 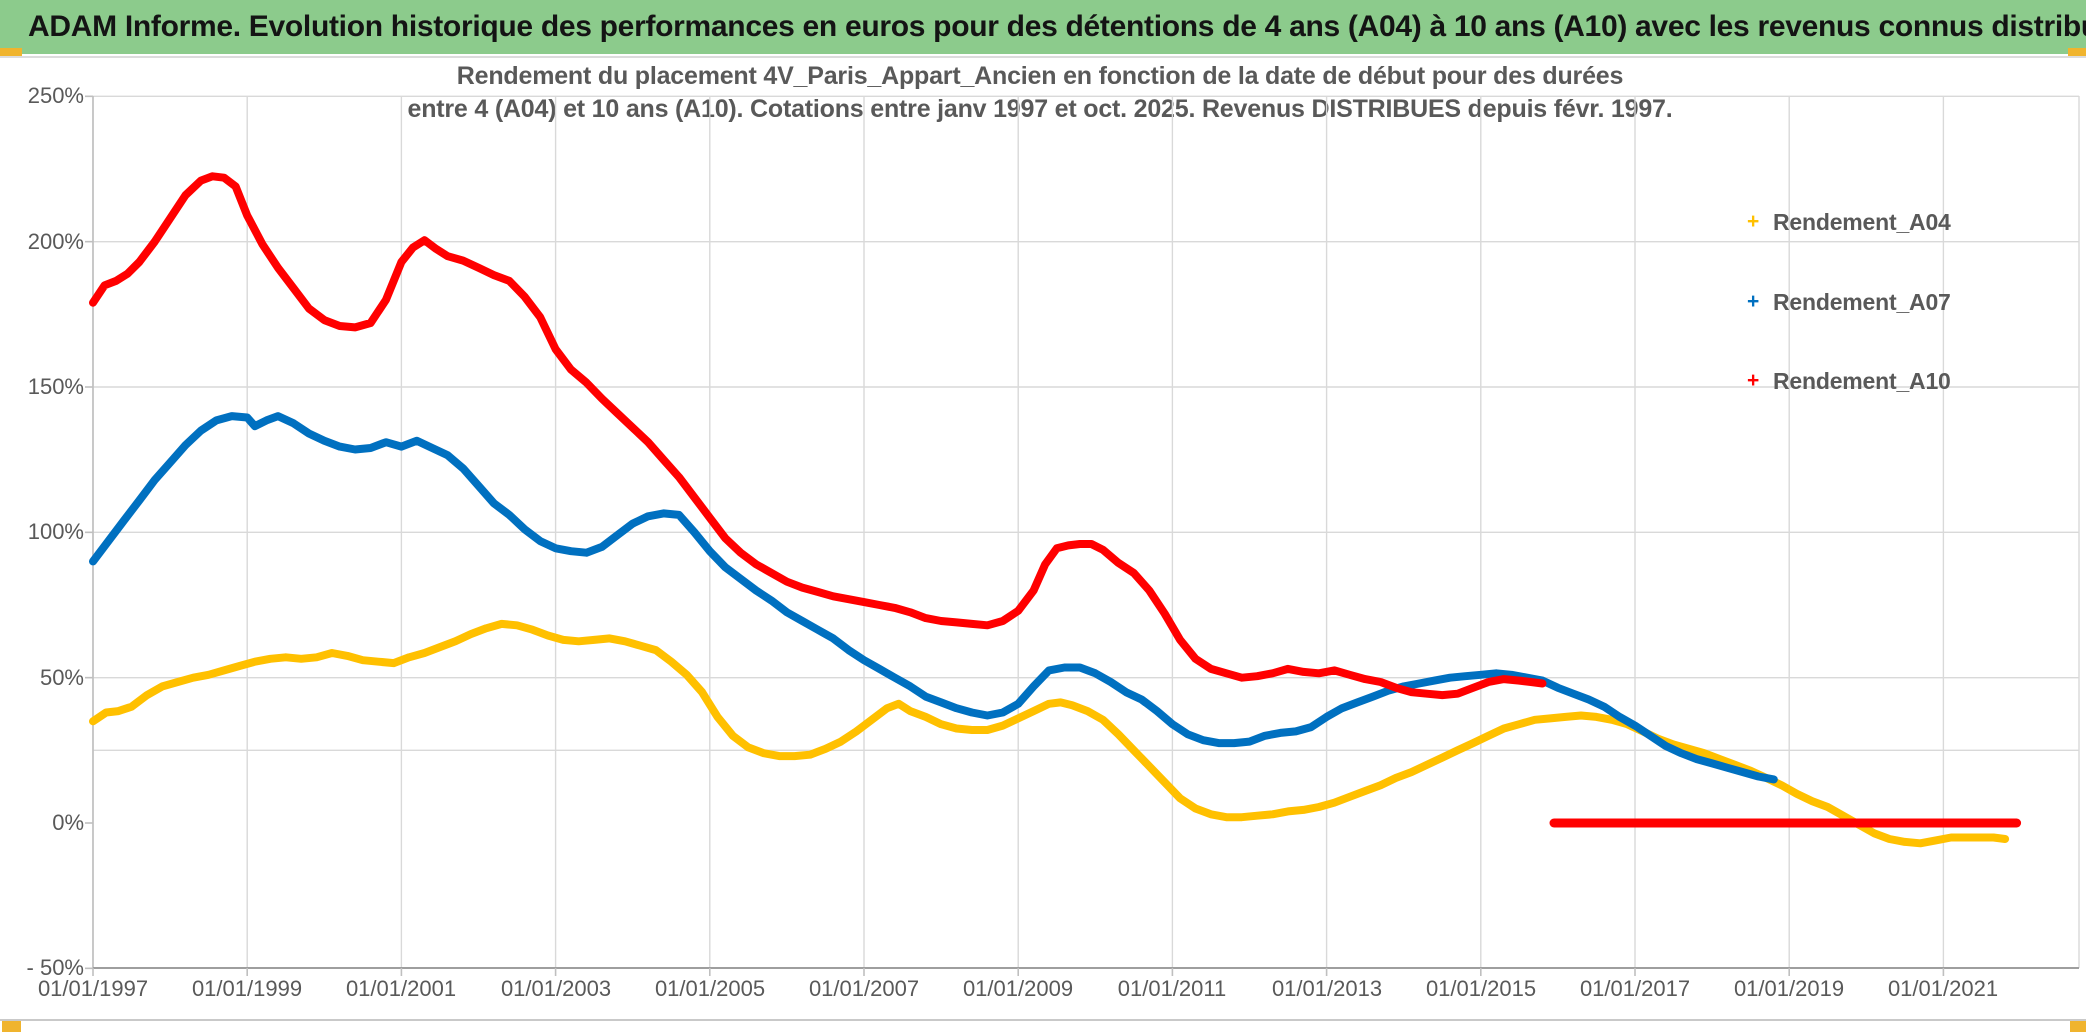 What do you see at coordinates (556, 988) in the screenshot?
I see `x-tick-label: 01/01/2003` at bounding box center [556, 988].